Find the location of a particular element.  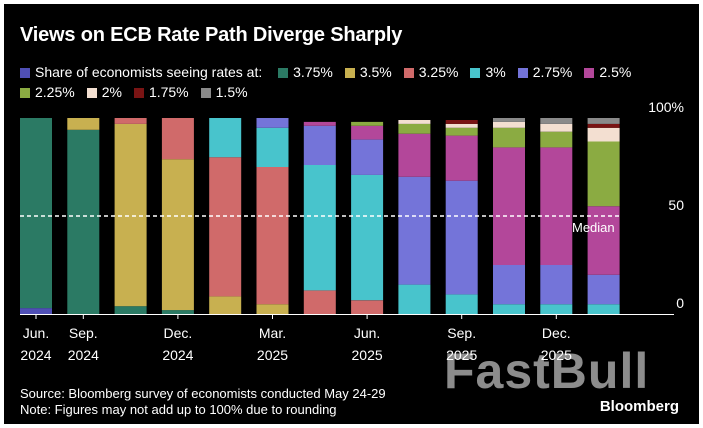

legend-label: 2.25% is located at coordinates (55, 92).